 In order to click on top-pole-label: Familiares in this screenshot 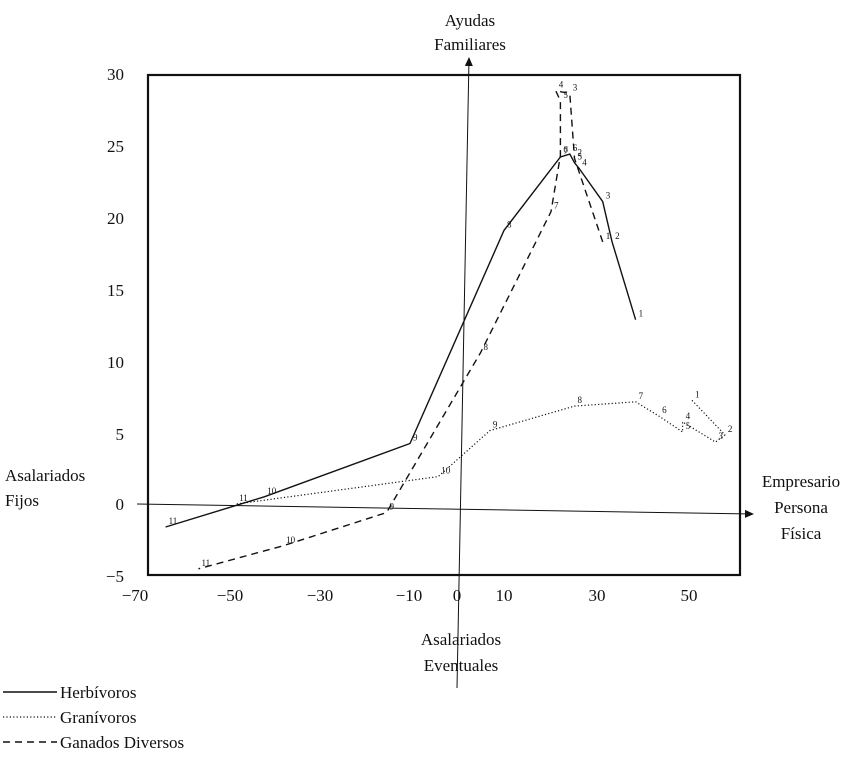, I will do `click(470, 44)`.